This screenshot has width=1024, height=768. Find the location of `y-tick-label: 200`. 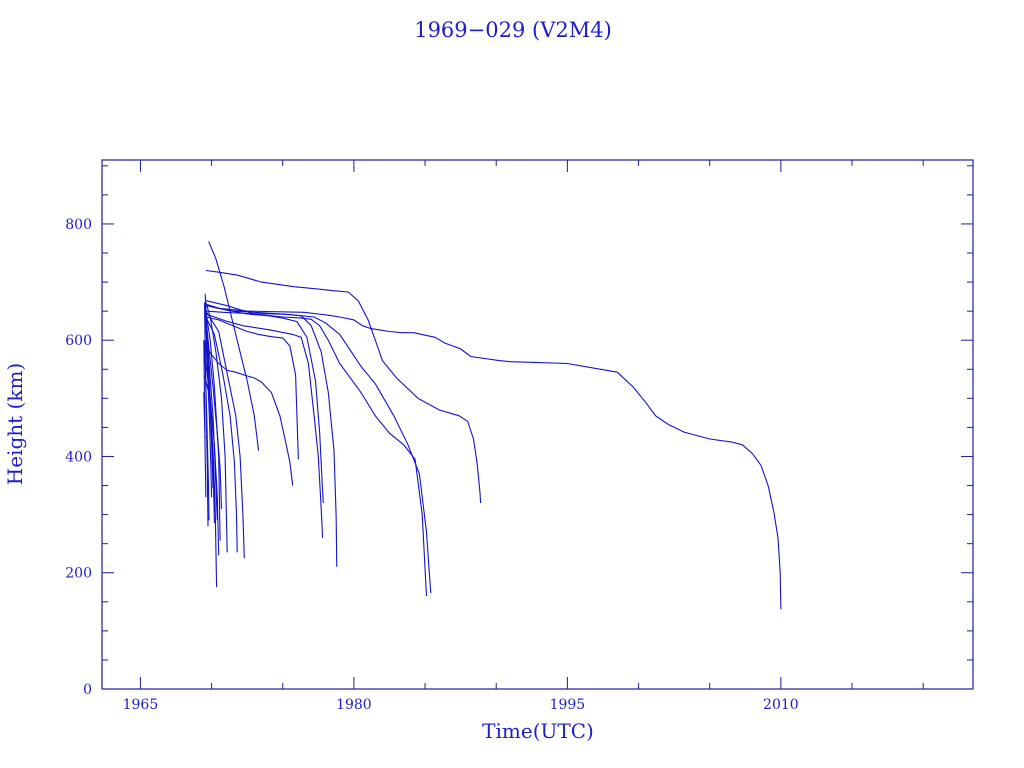

y-tick-label: 200 is located at coordinates (78, 574).